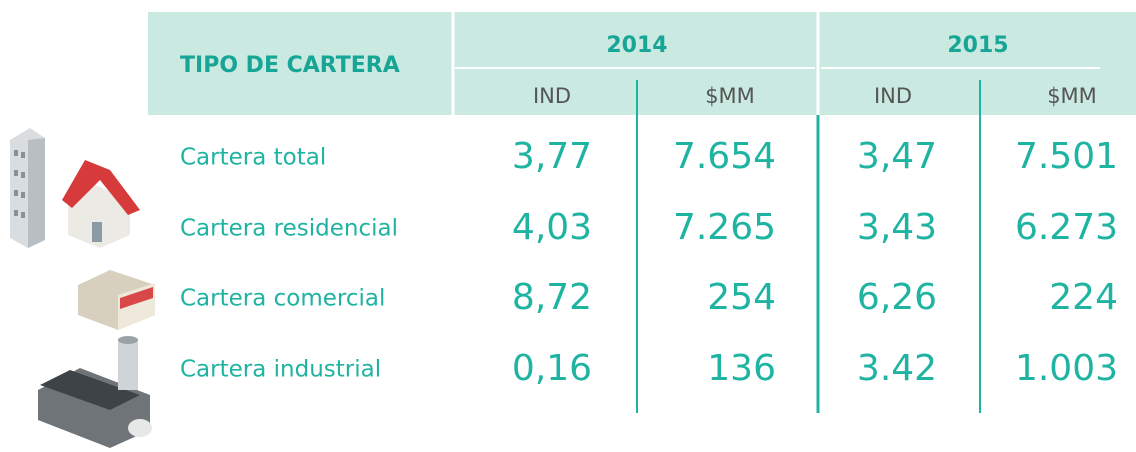 The image size is (1136, 452). What do you see at coordinates (116, 300) in the screenshot?
I see `shop-icon` at bounding box center [116, 300].